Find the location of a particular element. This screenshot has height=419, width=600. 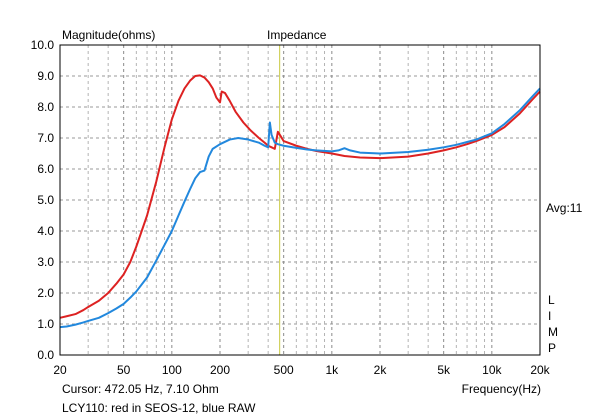

y-tick-label: 8.0 is located at coordinates (45, 107).